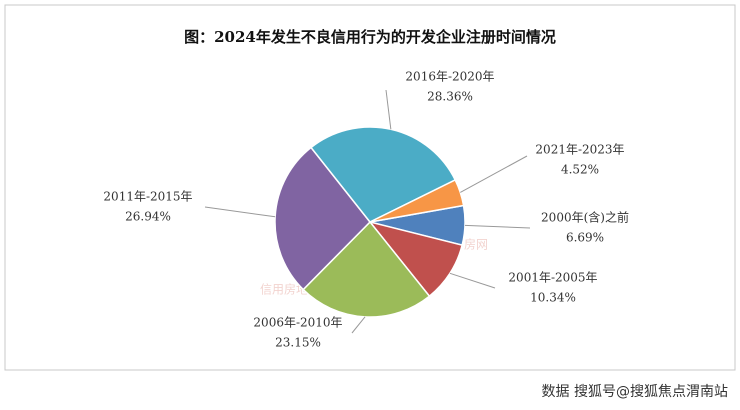  I want to click on value-label: 26.94%, so click(148, 217).